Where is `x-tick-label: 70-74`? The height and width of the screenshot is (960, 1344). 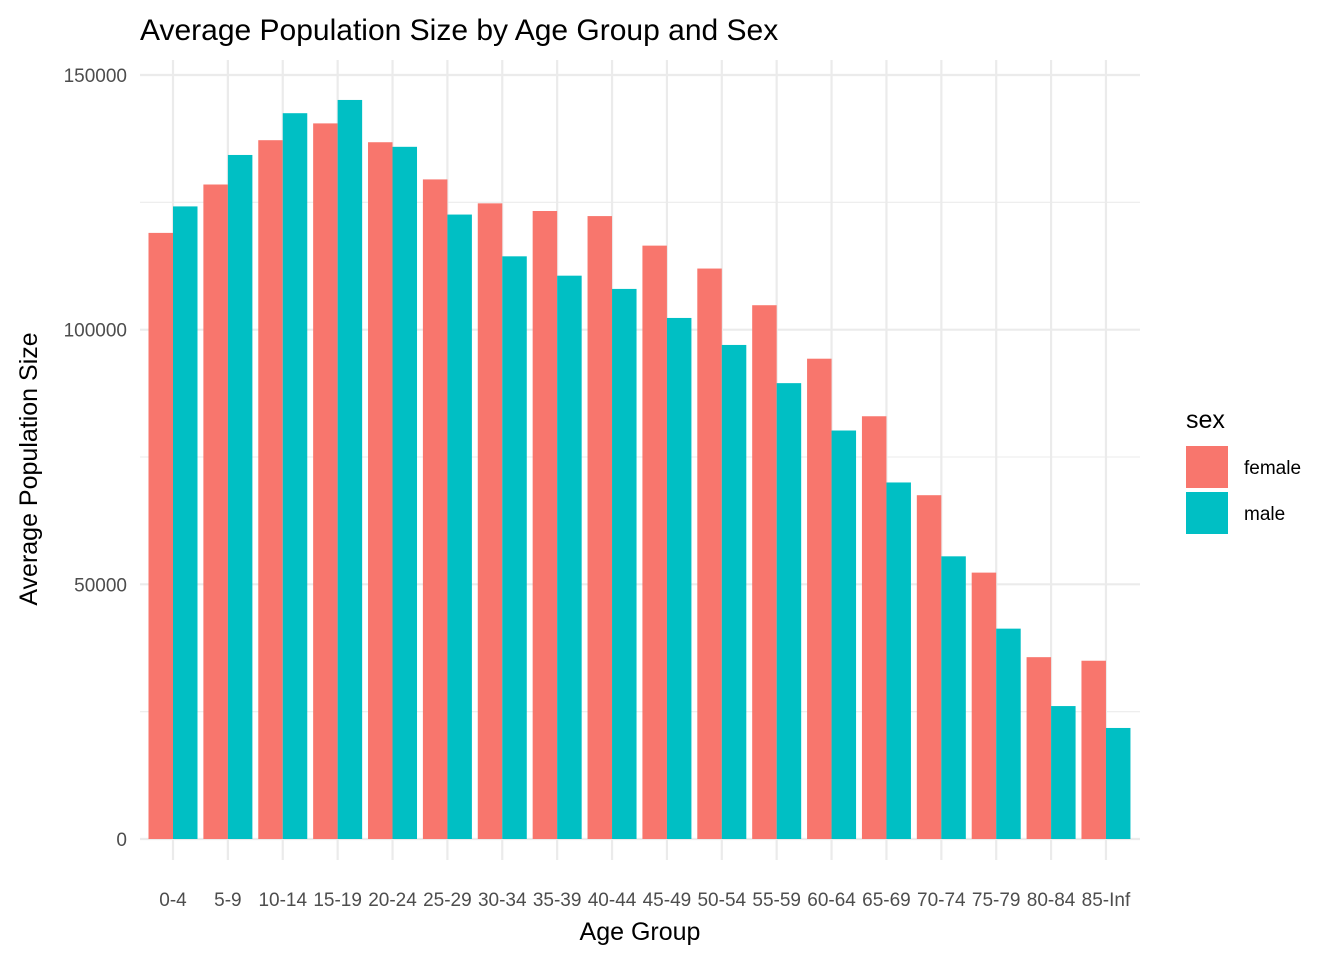
x-tick-label: 70-74 is located at coordinates (941, 900).